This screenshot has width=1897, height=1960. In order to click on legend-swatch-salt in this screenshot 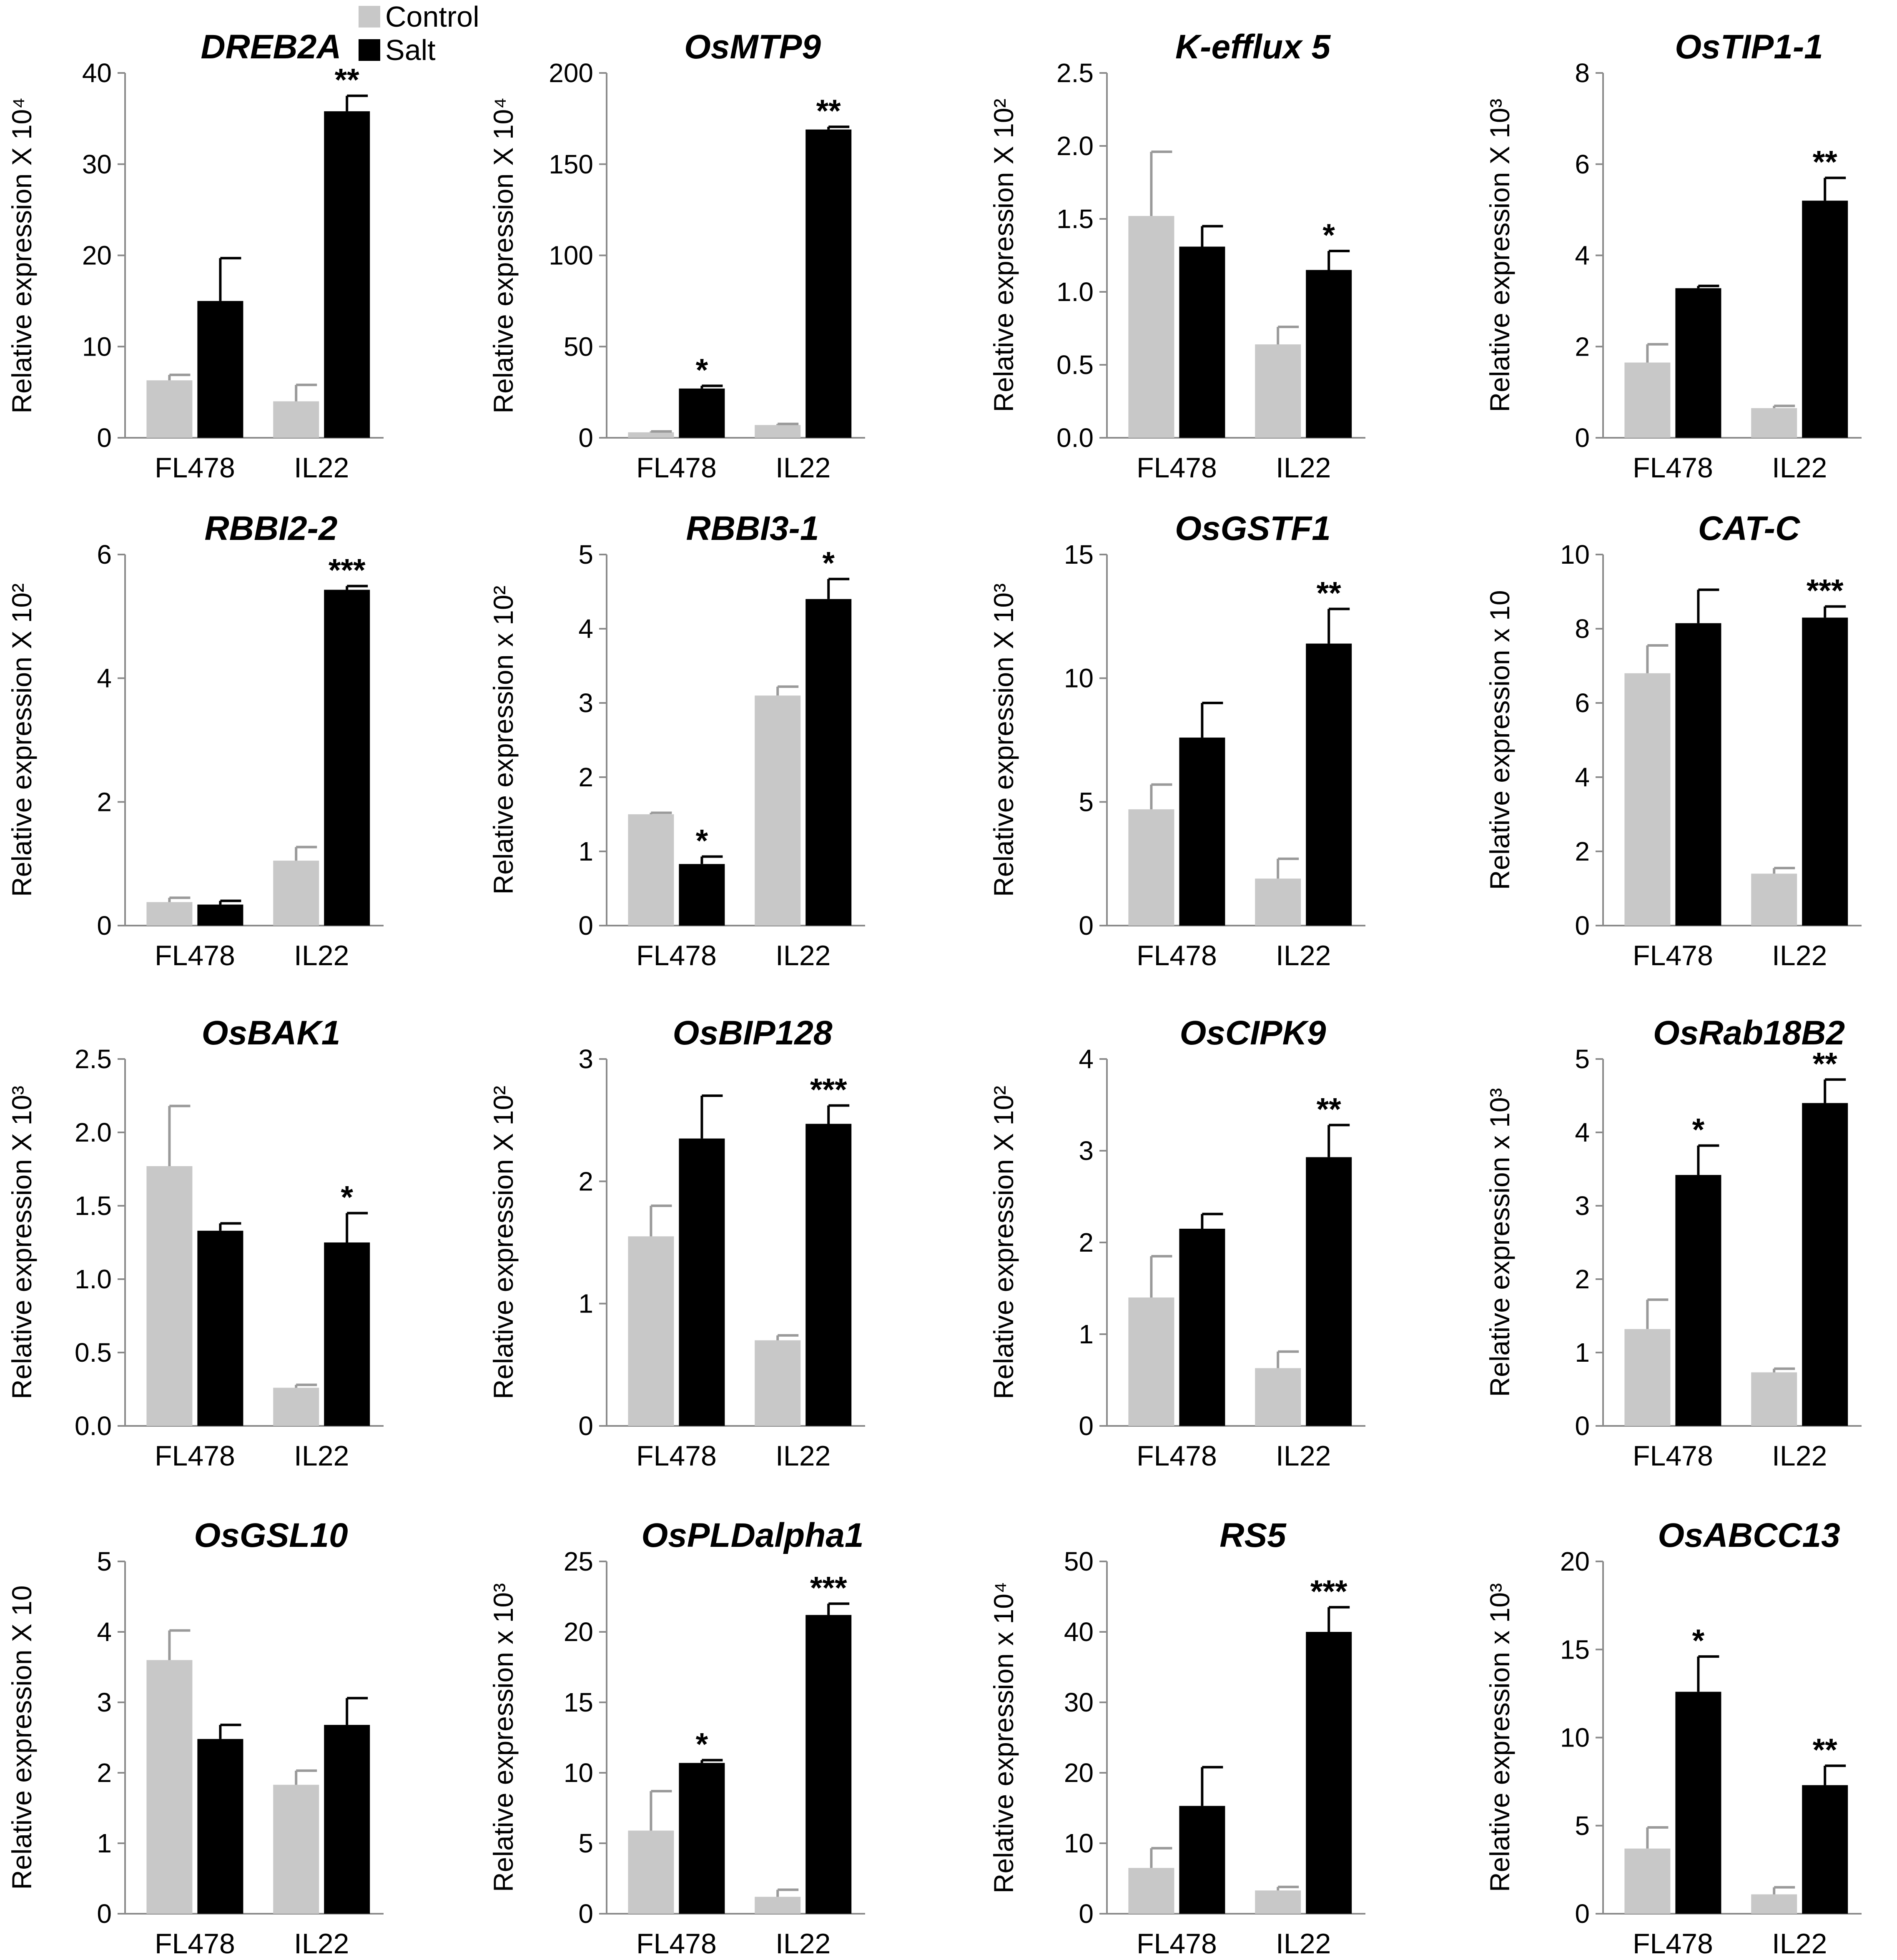, I will do `click(369, 50)`.